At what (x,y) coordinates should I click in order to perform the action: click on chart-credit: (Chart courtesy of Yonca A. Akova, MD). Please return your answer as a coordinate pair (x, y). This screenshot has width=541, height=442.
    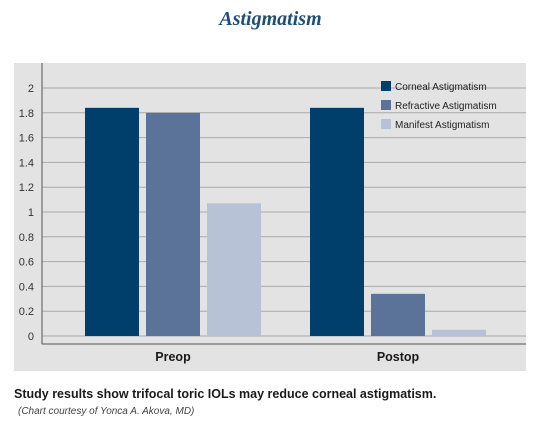
    Looking at the image, I should click on (106, 411).